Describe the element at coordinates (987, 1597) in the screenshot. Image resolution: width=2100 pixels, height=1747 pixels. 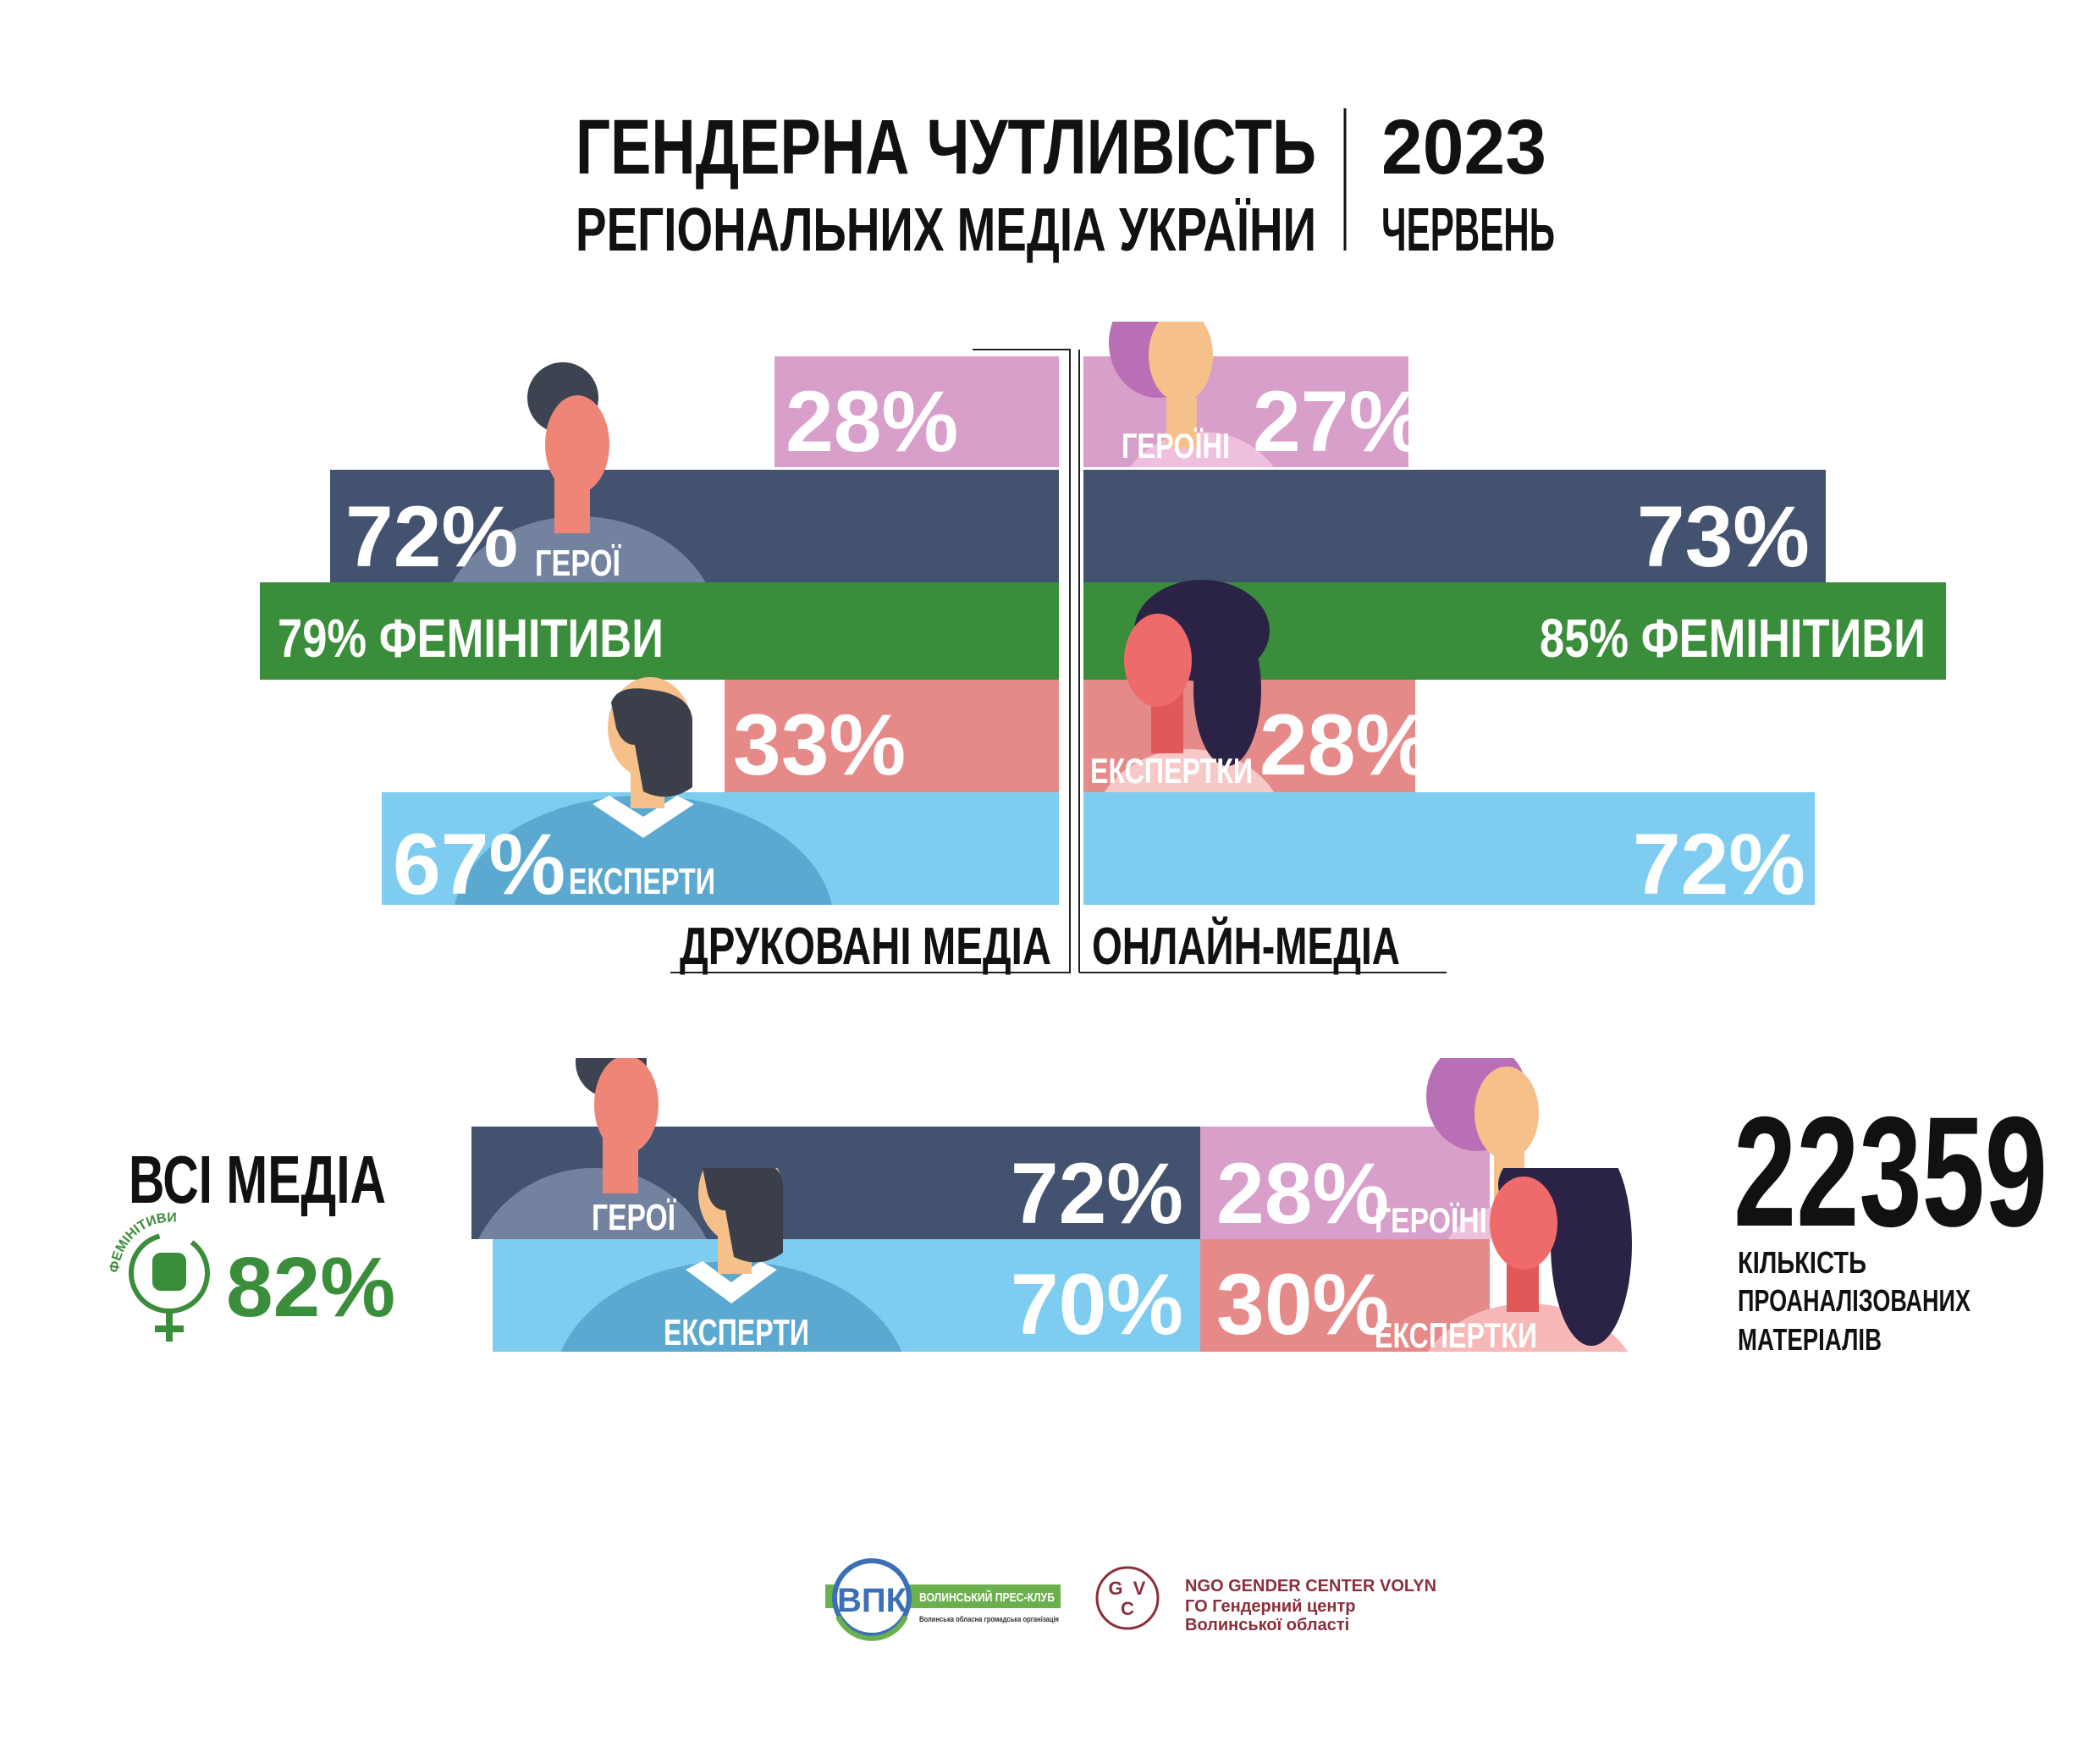
I see `vpk-name: ВОЛИНСЬКИЙ ПРЕС-КЛУБ` at that location.